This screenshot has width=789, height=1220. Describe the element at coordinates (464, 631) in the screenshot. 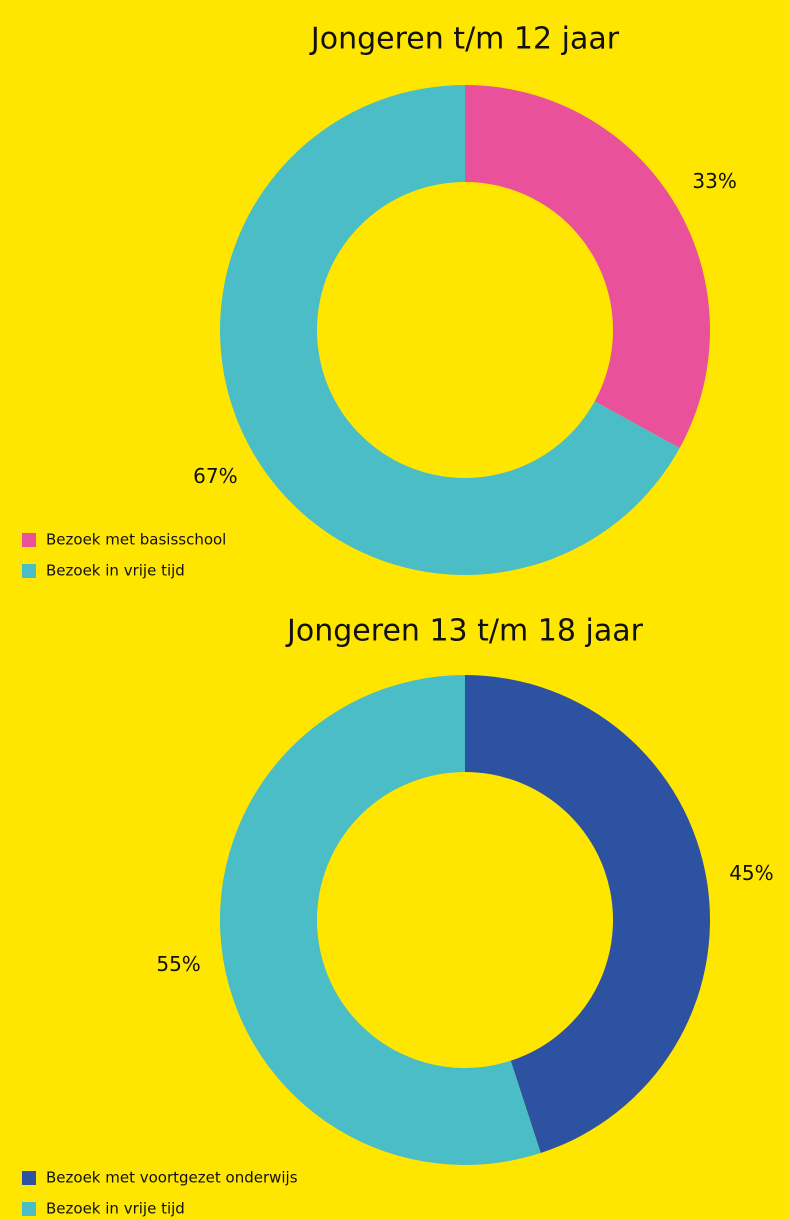

I see `chart-title: Jongeren 13 t/m 18 jaar` at that location.